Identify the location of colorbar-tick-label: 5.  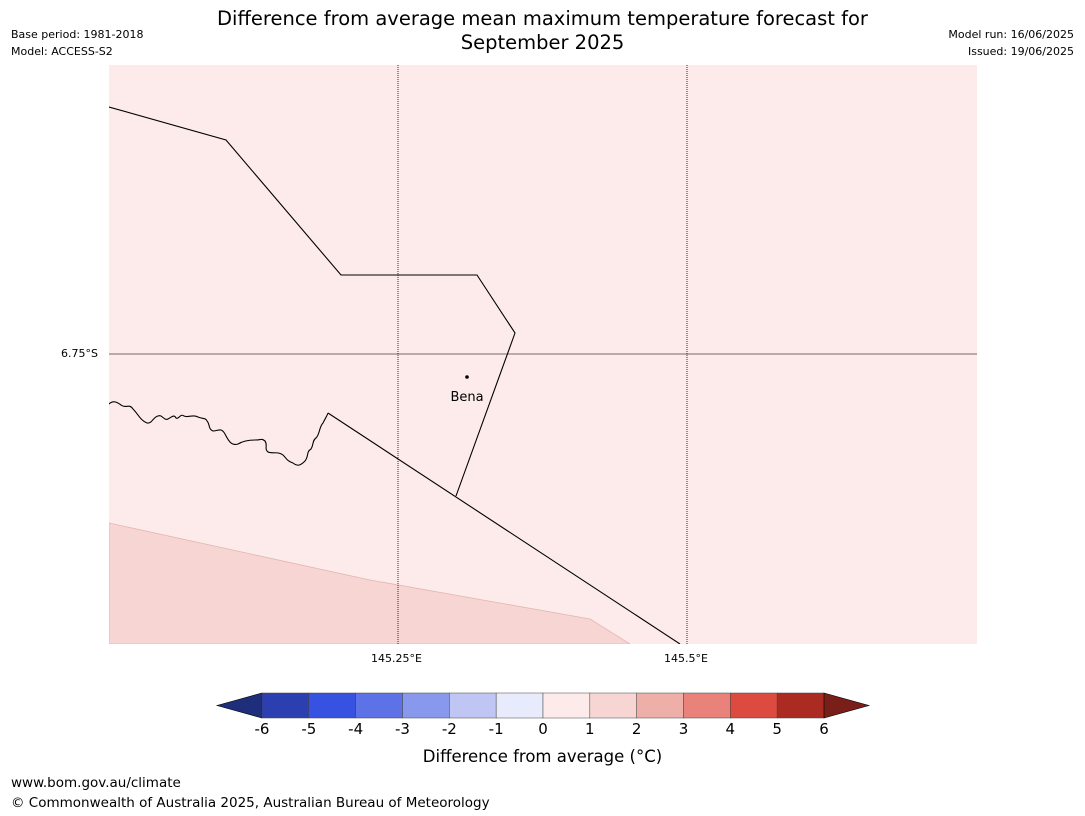
(777, 729).